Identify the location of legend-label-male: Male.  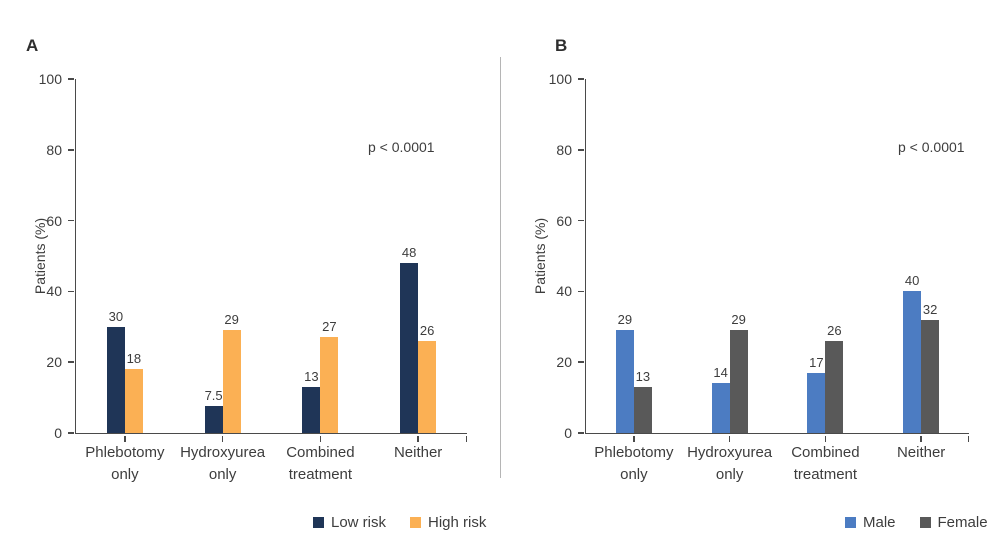
(879, 522).